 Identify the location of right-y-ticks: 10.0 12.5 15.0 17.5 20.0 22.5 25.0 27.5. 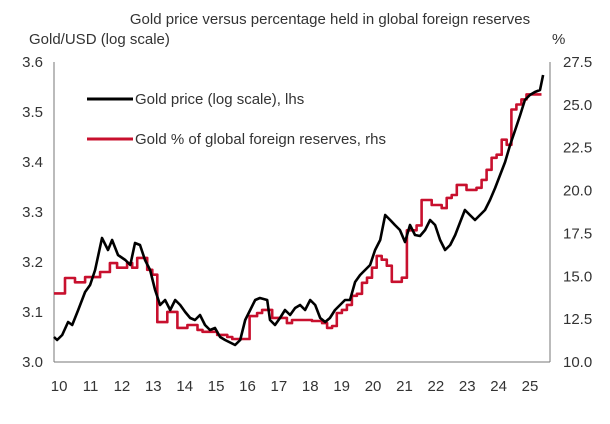
(577, 212).